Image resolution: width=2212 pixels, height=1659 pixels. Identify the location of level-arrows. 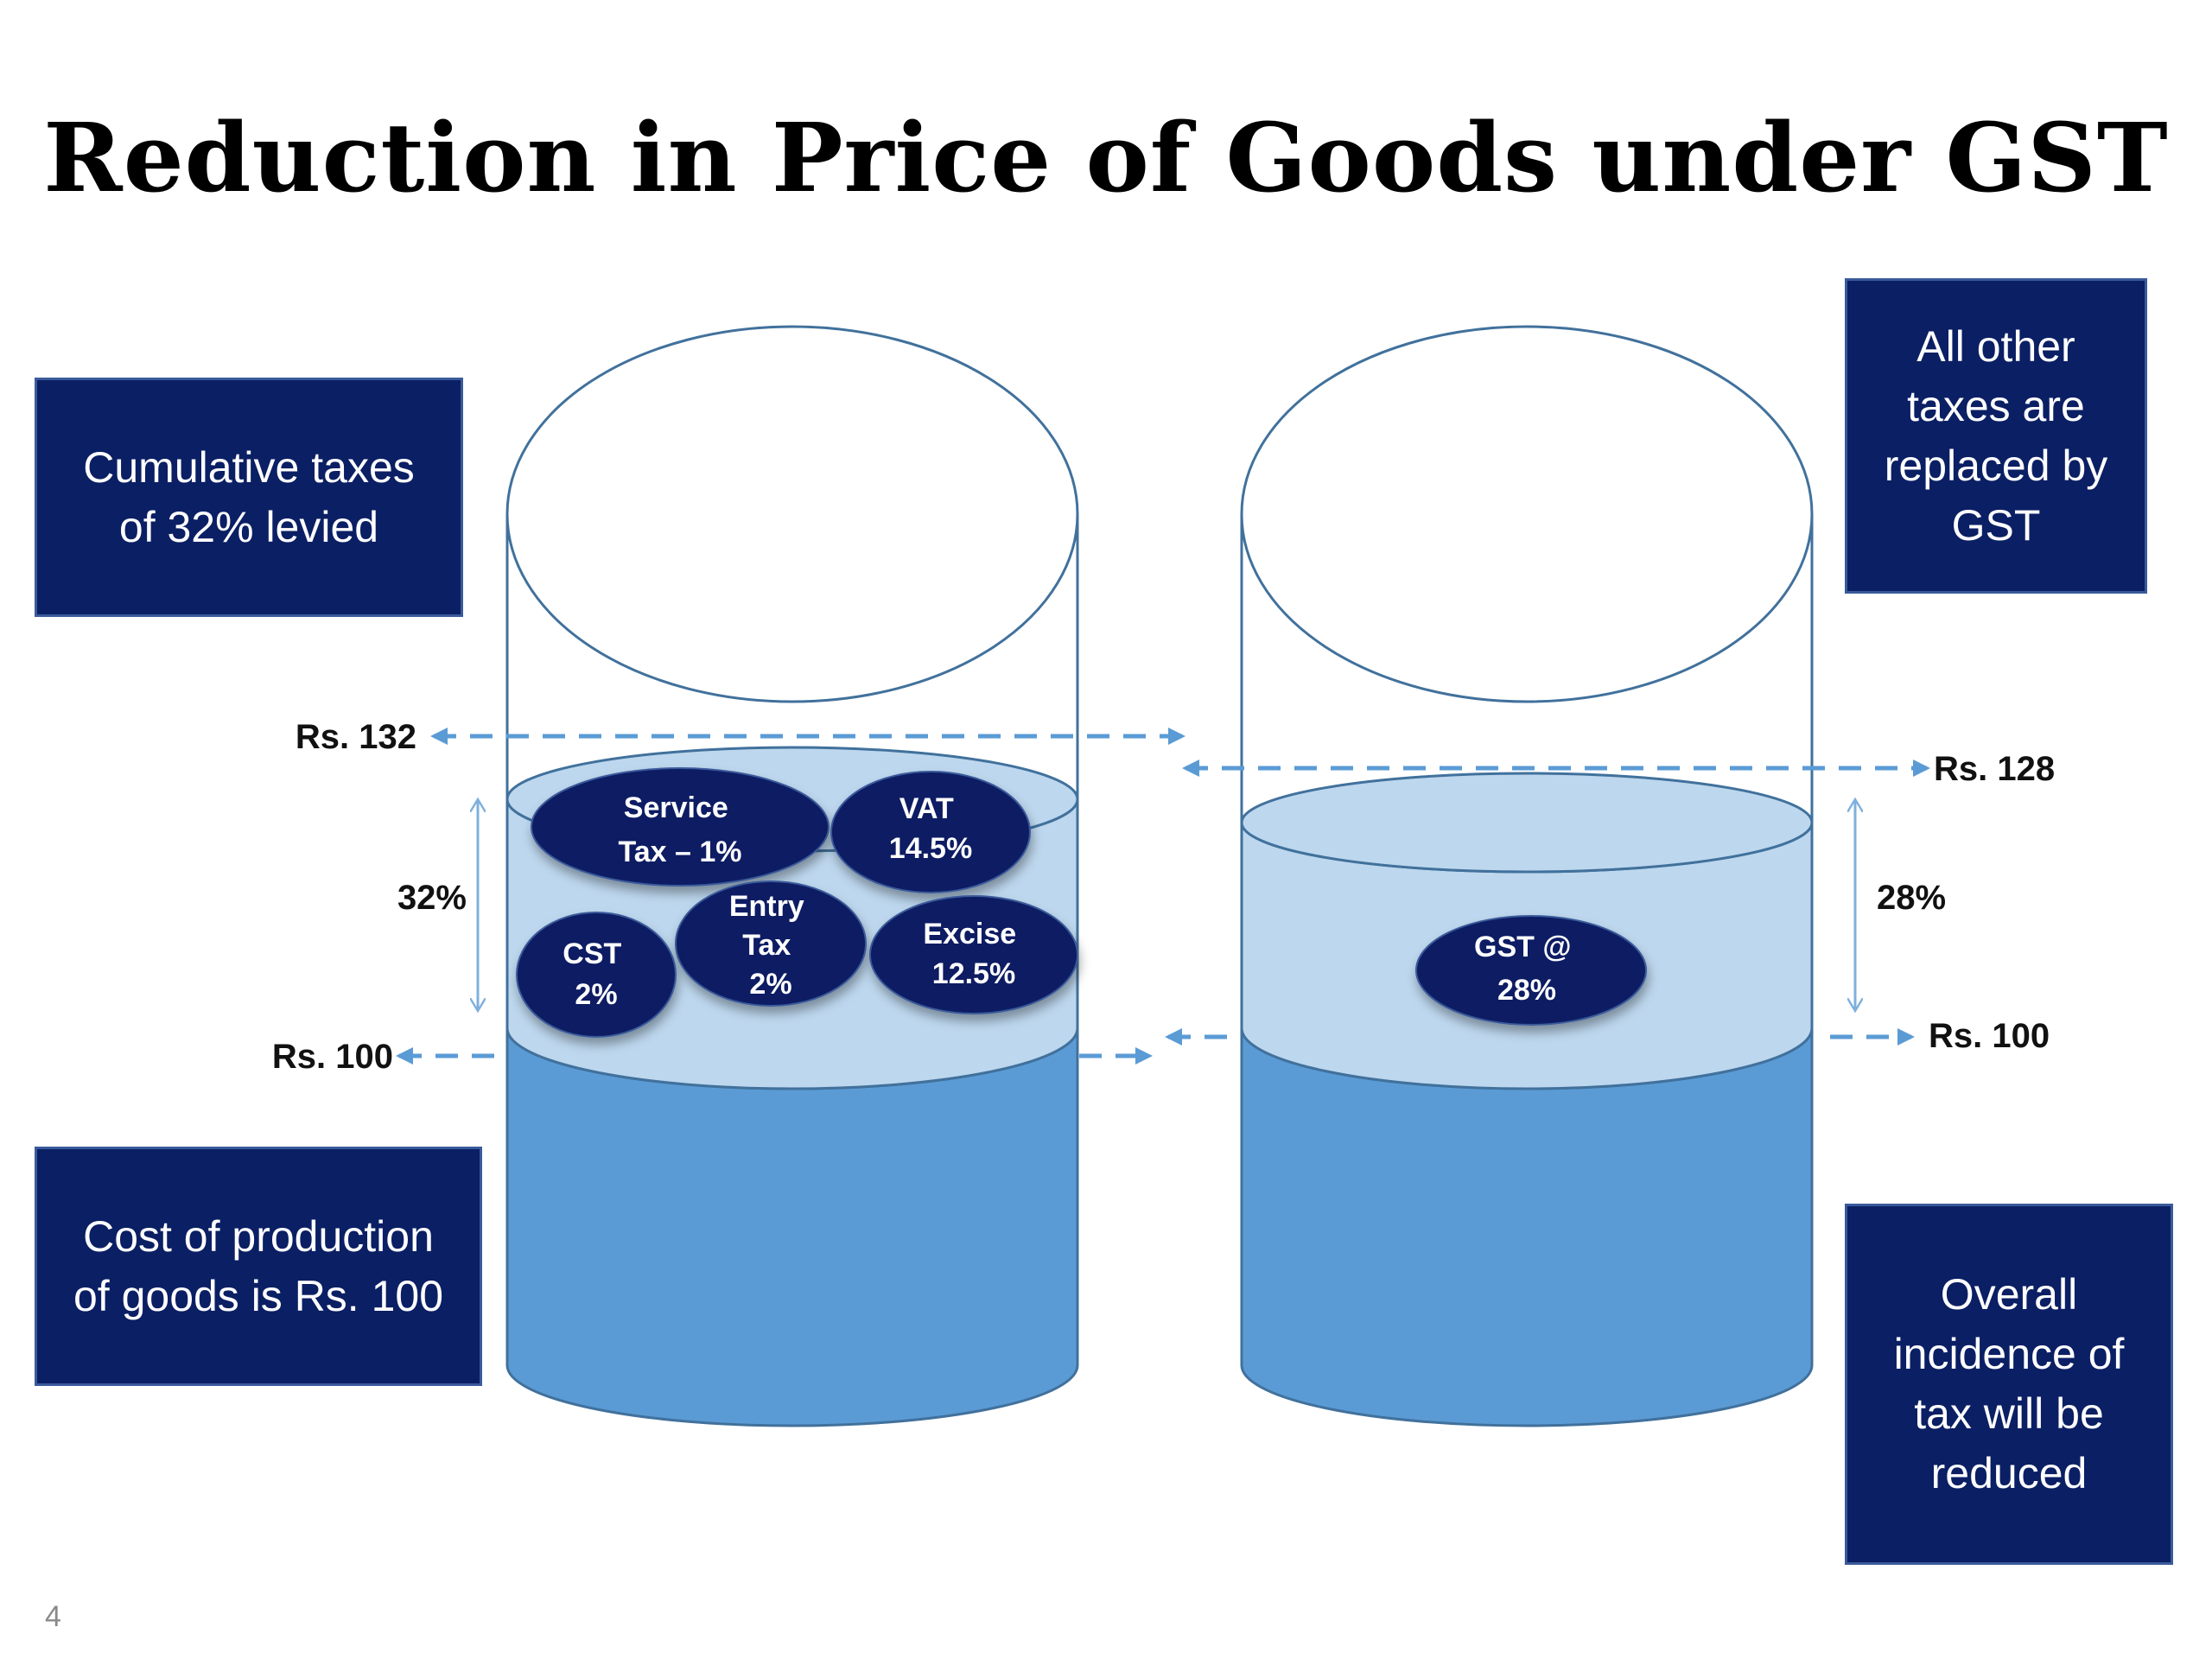
(1163, 897).